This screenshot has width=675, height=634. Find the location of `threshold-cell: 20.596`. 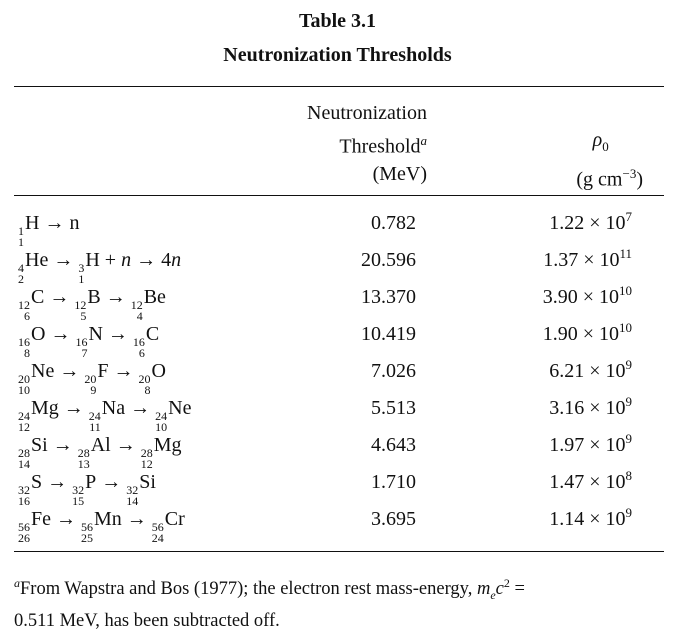

threshold-cell: 20.596 is located at coordinates (388, 260).